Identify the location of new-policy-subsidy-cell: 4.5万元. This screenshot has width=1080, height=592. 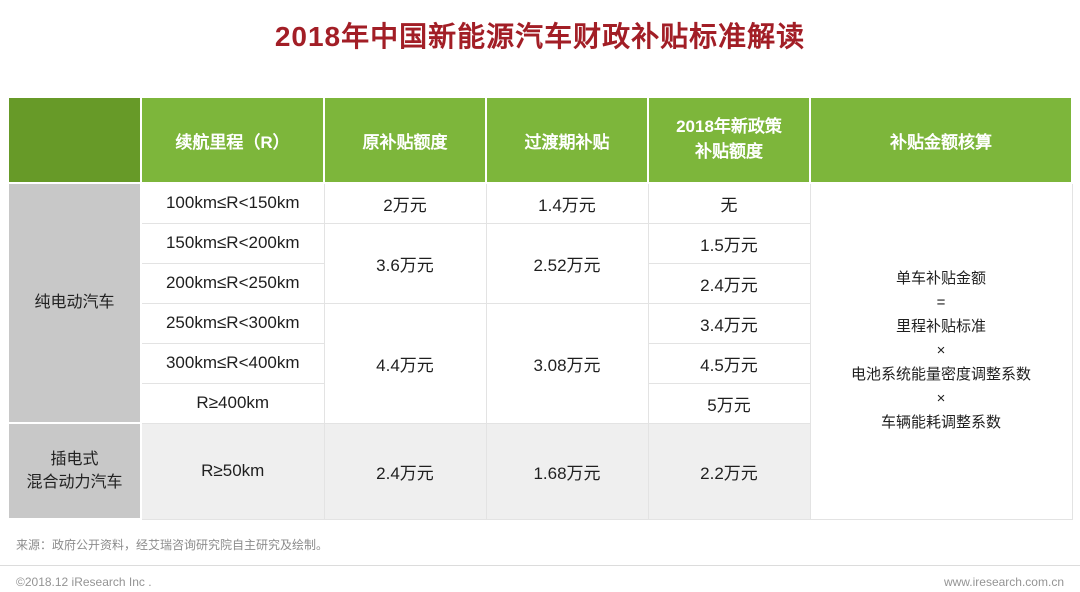
(729, 363).